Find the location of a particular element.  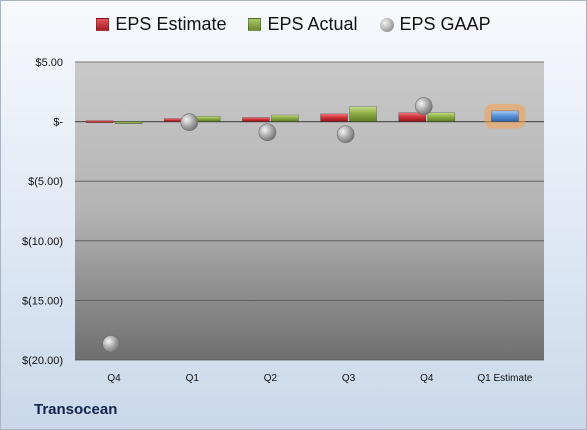

legend-item-eps-actual: EPS Actual is located at coordinates (303, 24).